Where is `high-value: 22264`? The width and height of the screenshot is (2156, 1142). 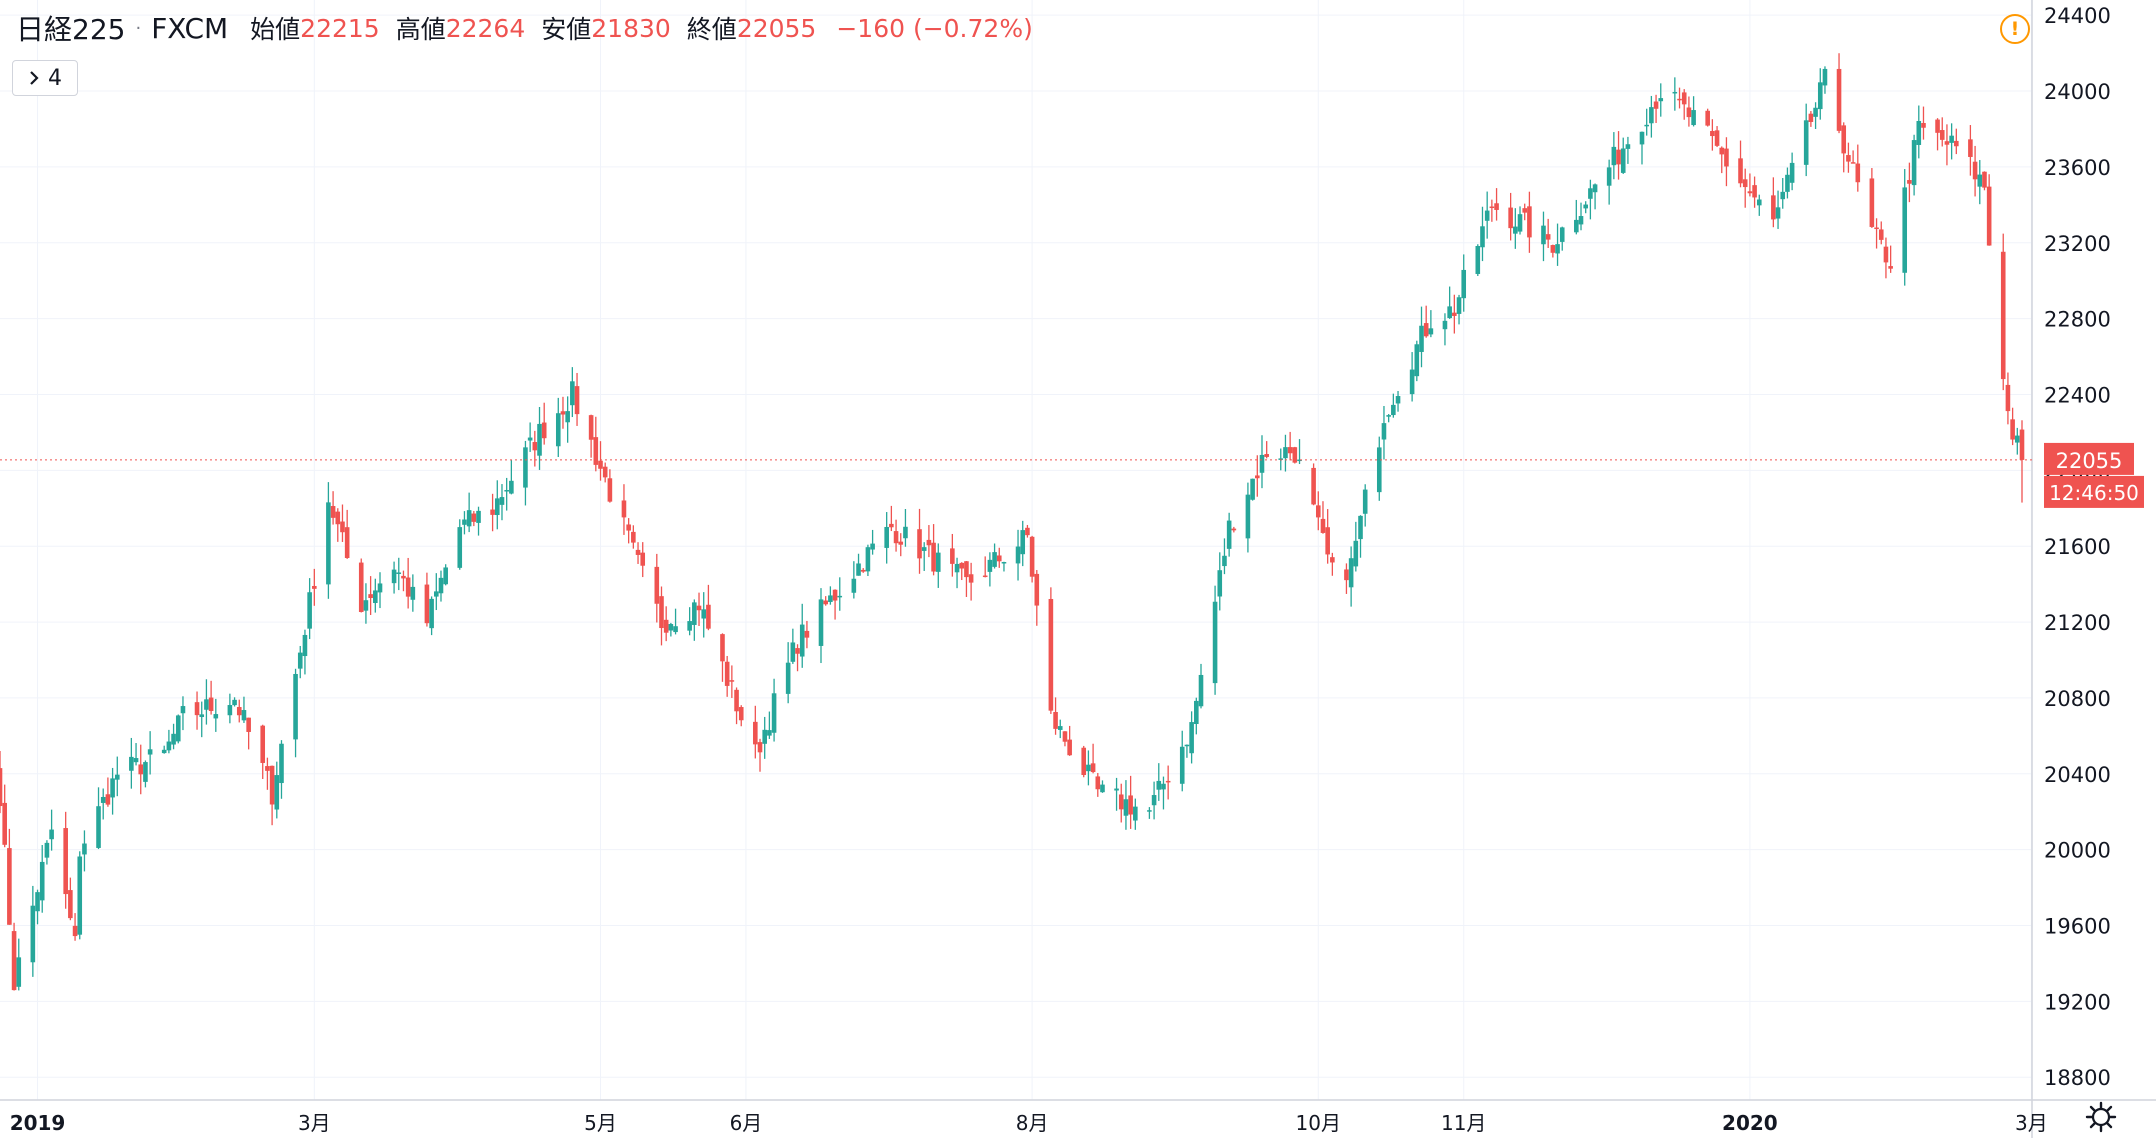 high-value: 22264 is located at coordinates (485, 28).